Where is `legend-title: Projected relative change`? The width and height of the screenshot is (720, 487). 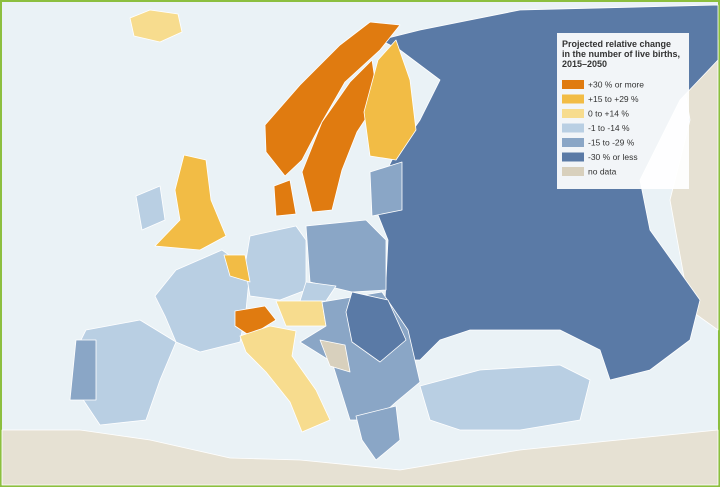
legend-title: Projected relative change is located at coordinates (616, 44).